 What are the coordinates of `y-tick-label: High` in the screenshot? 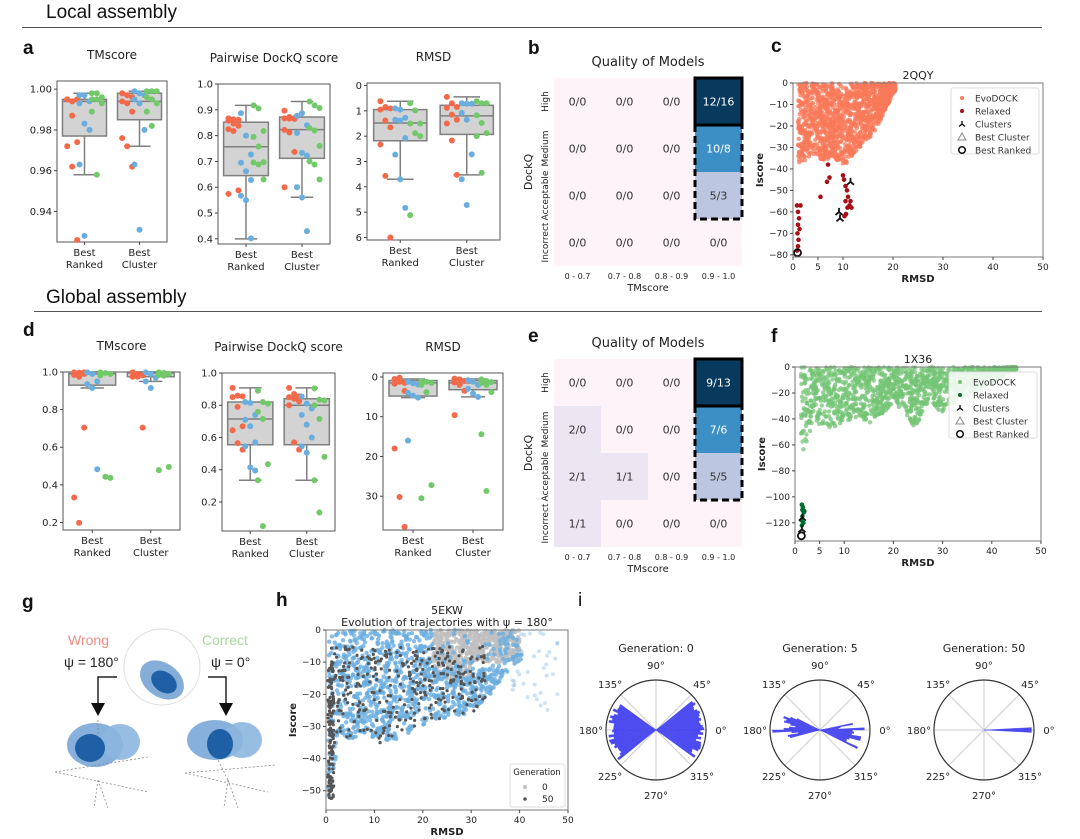 It's located at (546, 382).